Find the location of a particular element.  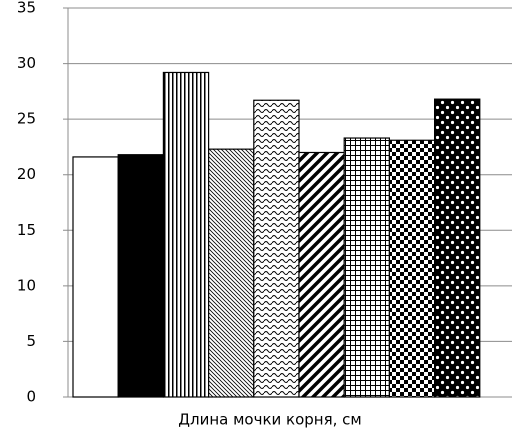

x-axis-label: Длина мочки корня, см is located at coordinates (269, 420).